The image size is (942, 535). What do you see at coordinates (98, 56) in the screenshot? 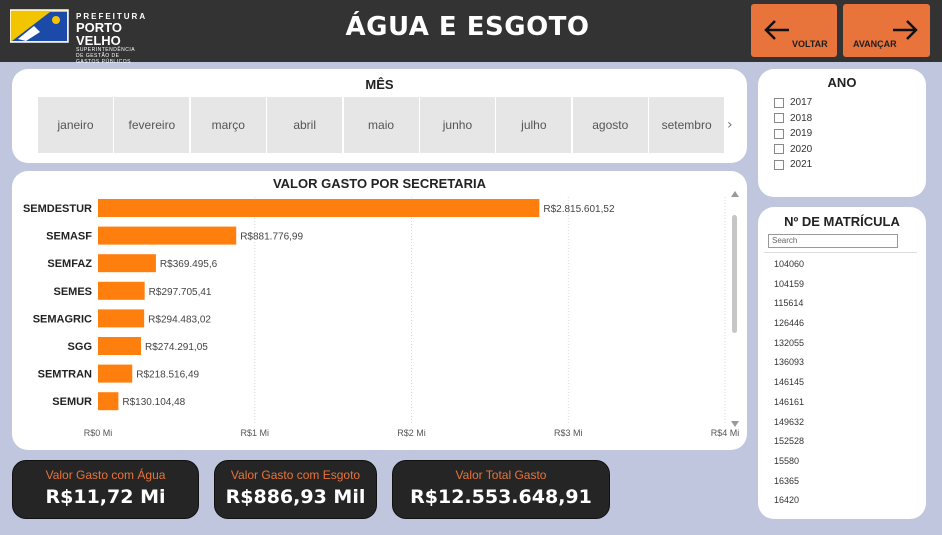
I see `logo-line-4: DE GESTÃO DE` at bounding box center [98, 56].